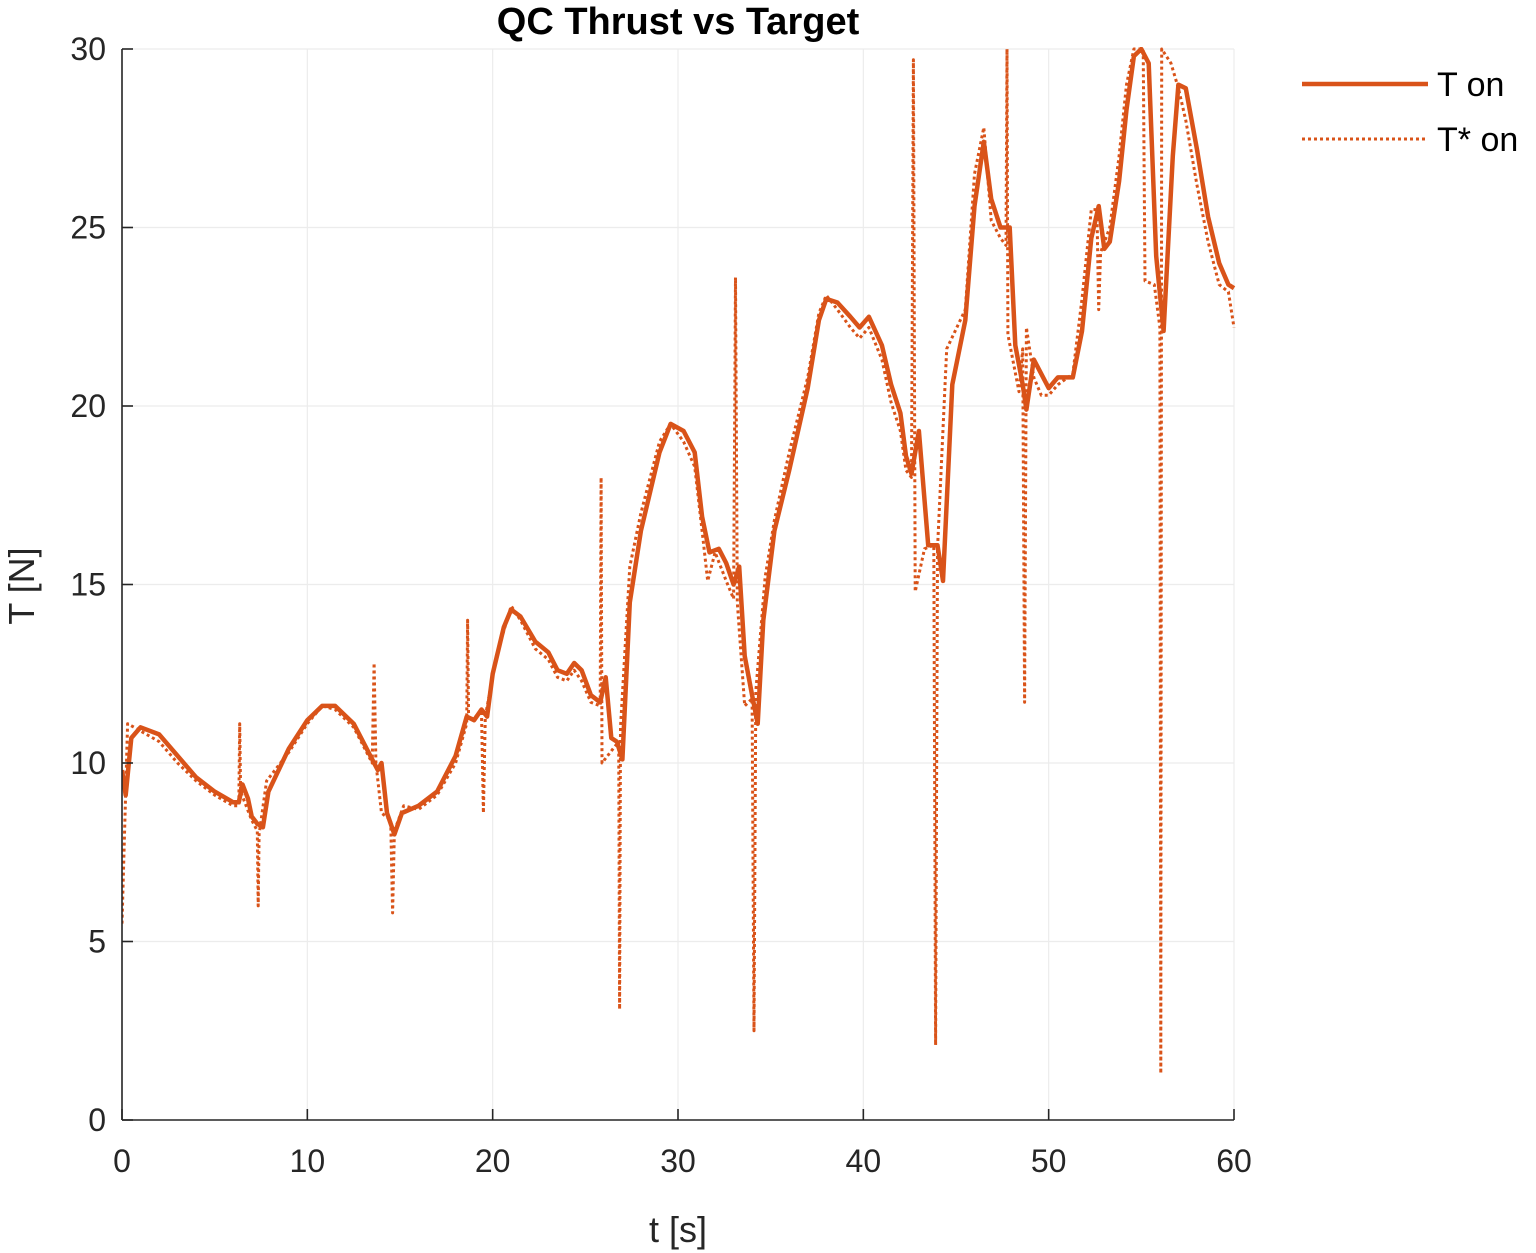 The width and height of the screenshot is (1536, 1253). Describe the element at coordinates (493, 1161) in the screenshot. I see `x-tick-label: 20` at that location.